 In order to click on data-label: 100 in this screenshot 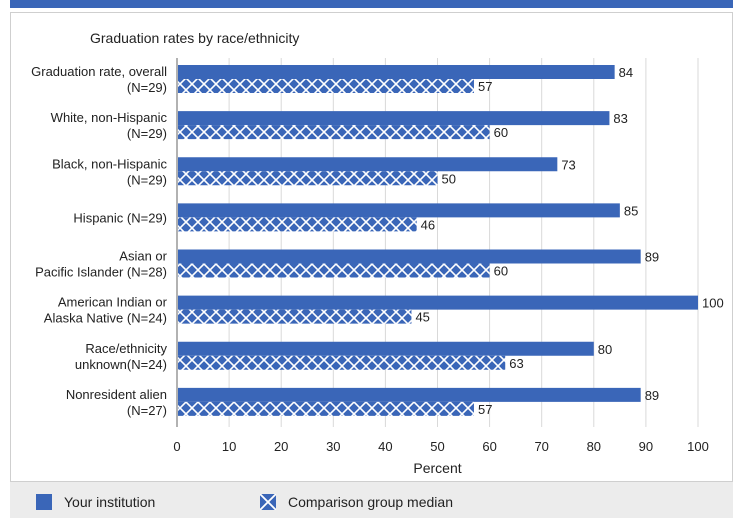, I will do `click(713, 303)`.